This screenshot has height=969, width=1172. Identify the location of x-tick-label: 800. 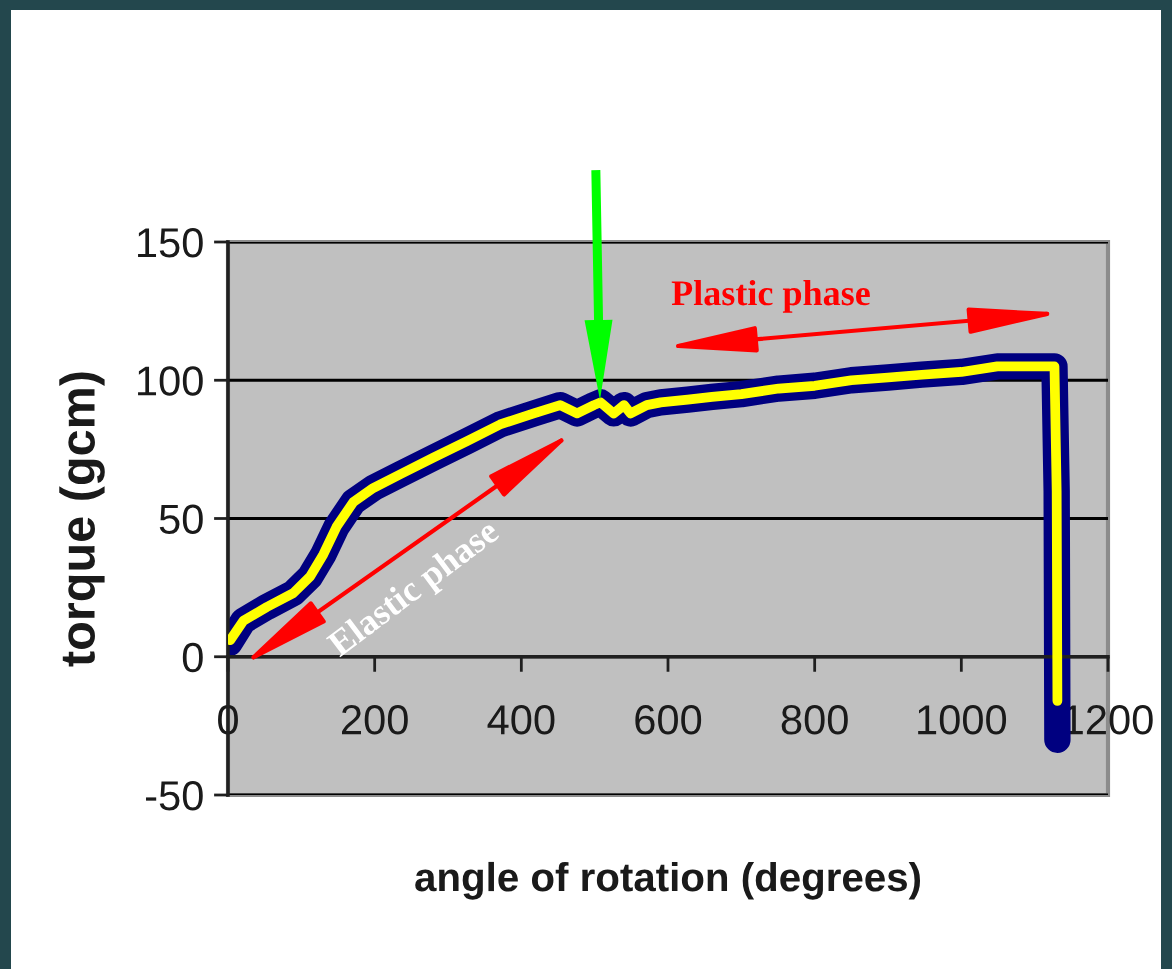
(814, 720).